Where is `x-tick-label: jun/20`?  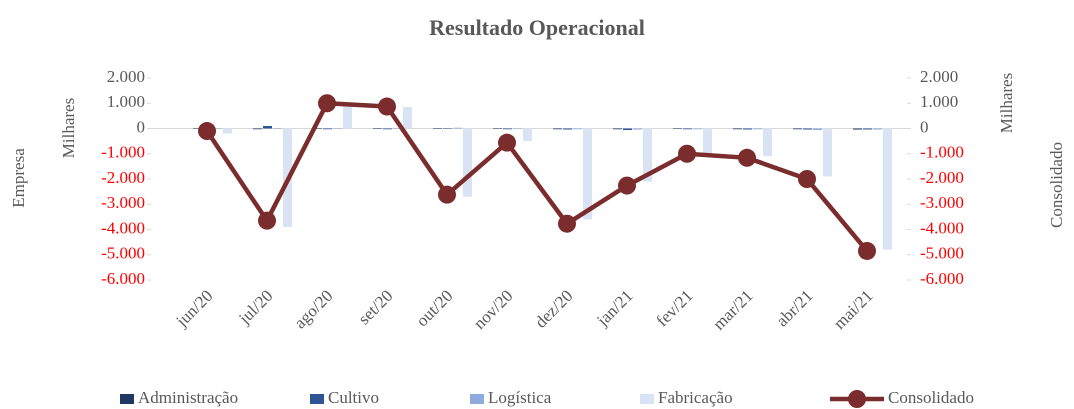 x-tick-label: jun/20 is located at coordinates (194, 308).